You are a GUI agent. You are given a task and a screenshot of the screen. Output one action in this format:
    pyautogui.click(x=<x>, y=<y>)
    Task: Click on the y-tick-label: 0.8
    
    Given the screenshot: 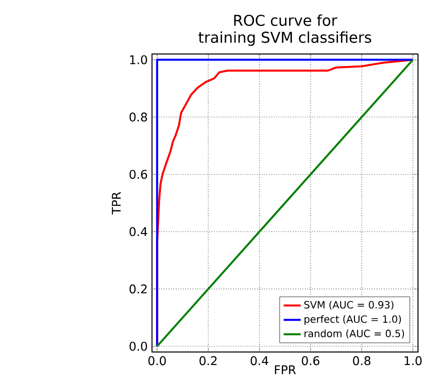 What is the action you would take?
    pyautogui.click(x=138, y=117)
    